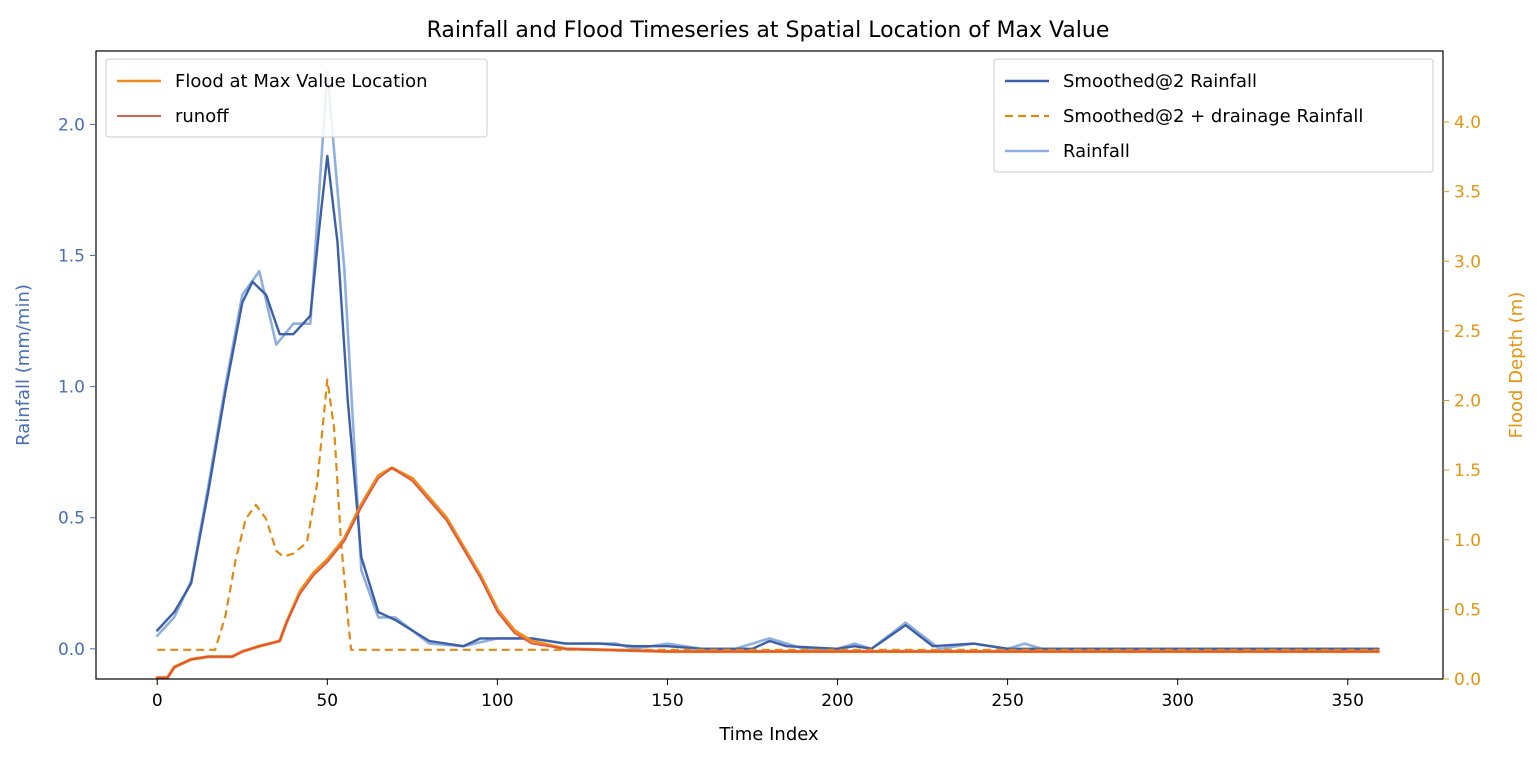 Image resolution: width=1537 pixels, height=757 pixels. What do you see at coordinates (1160, 81) in the screenshot?
I see `legend-label: Smoothed@2 Rainfall` at bounding box center [1160, 81].